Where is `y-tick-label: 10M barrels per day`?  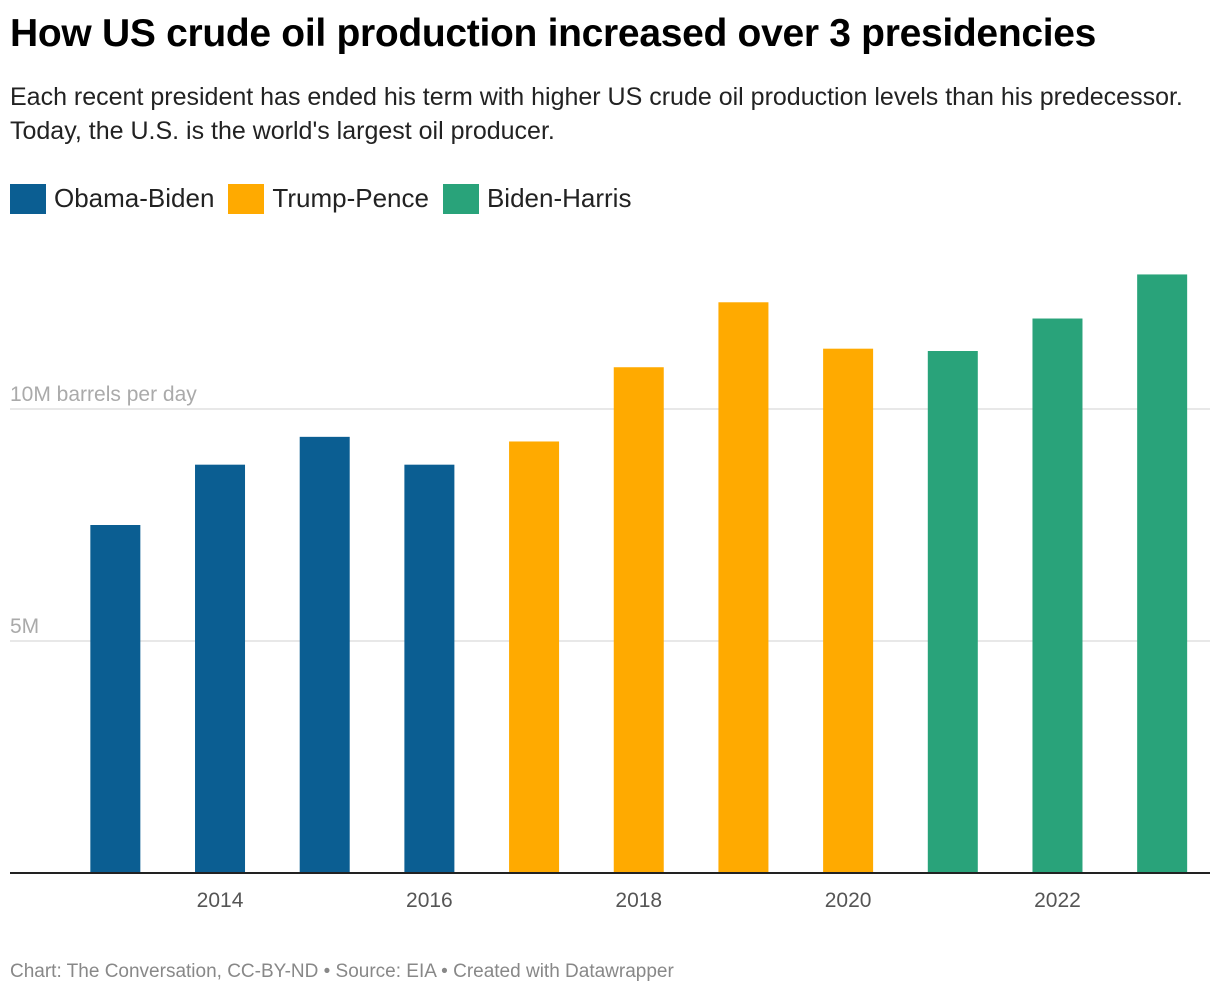 y-tick-label: 10M barrels per day is located at coordinates (103, 394).